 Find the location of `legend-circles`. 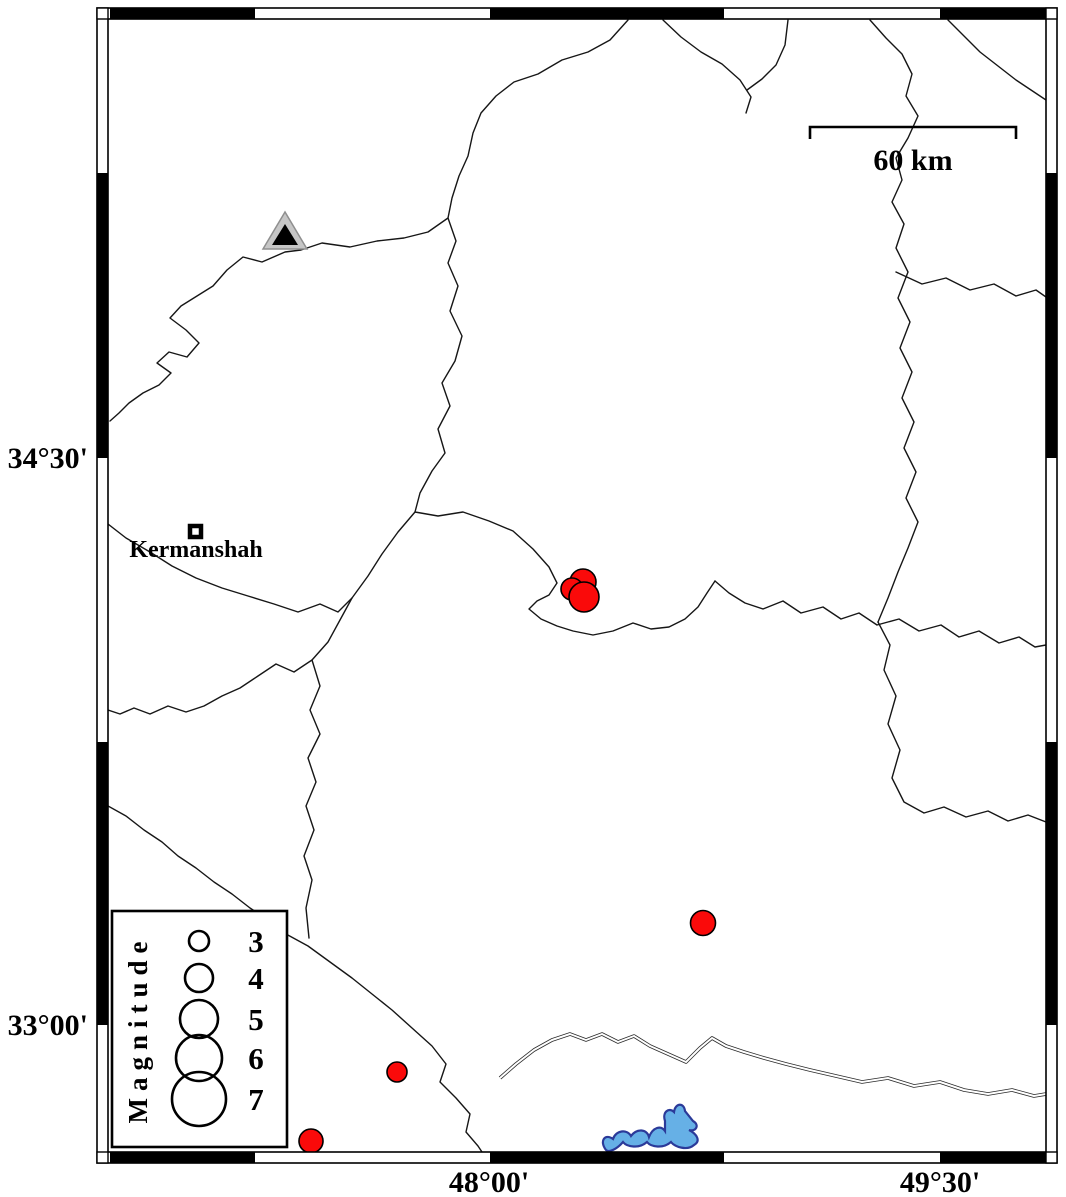

legend-circles is located at coordinates (199, 1028).